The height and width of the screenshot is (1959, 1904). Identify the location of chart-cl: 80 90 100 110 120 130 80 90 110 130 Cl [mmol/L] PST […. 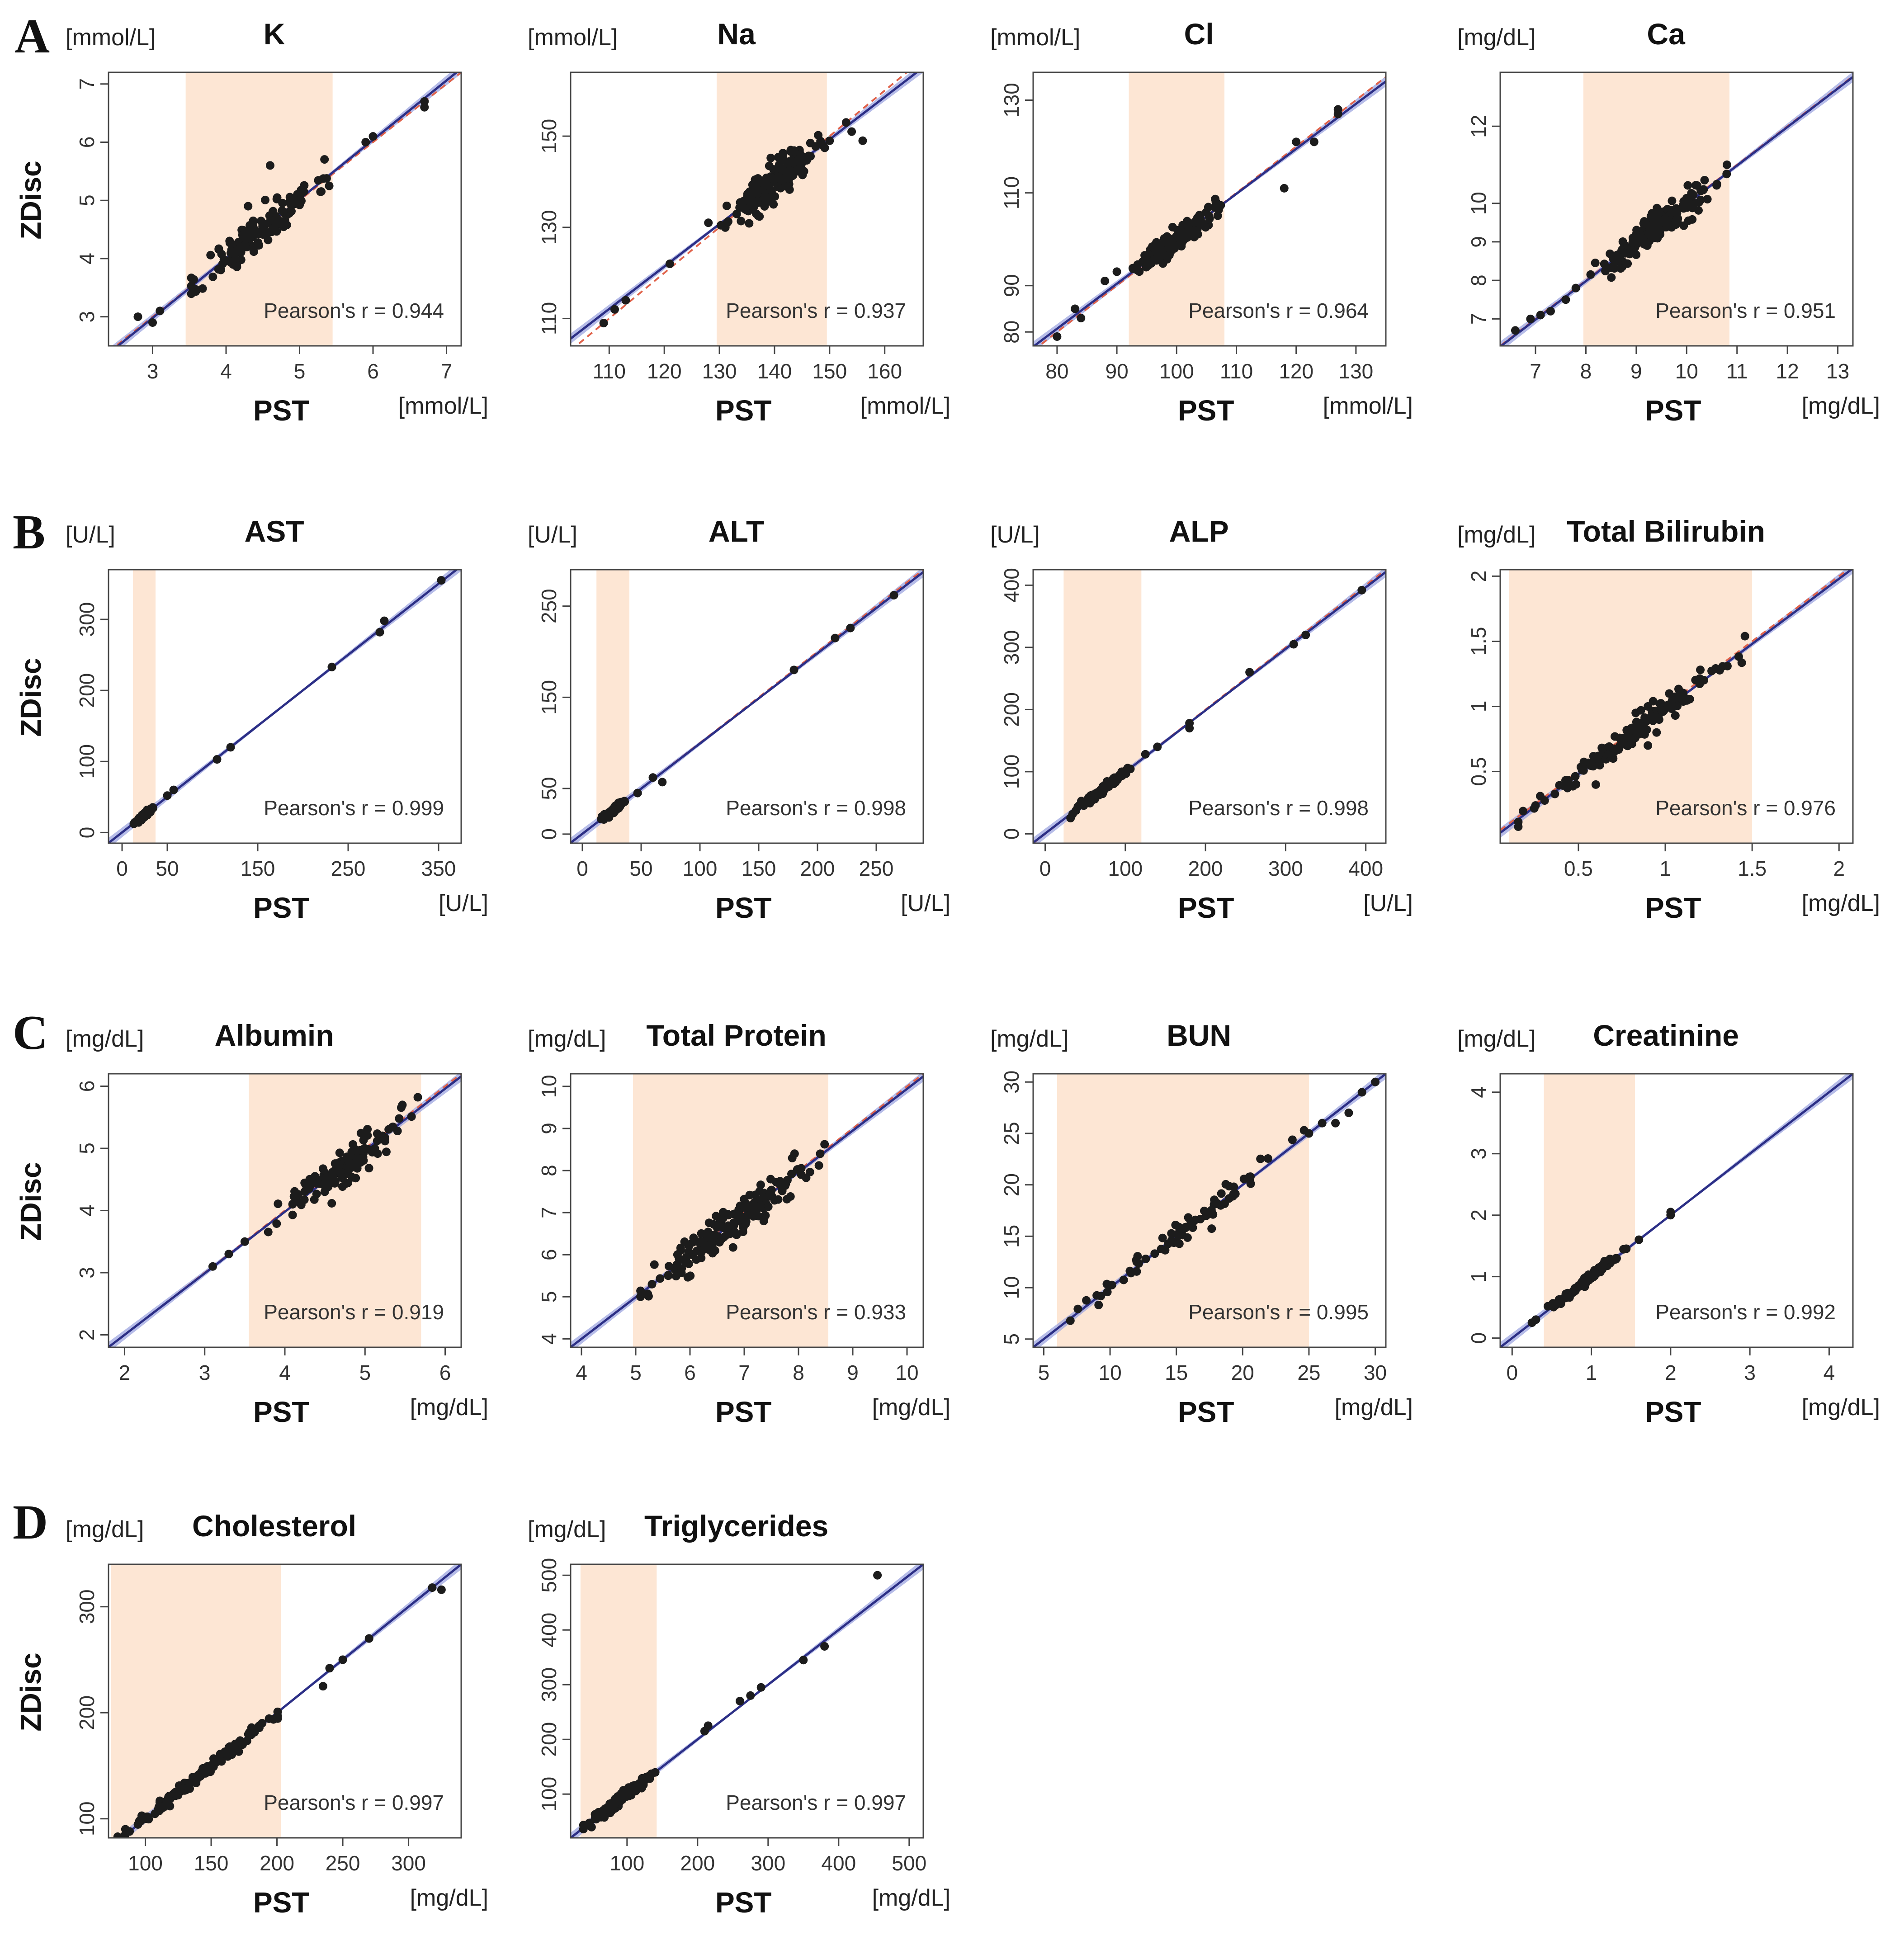
(1201, 222).